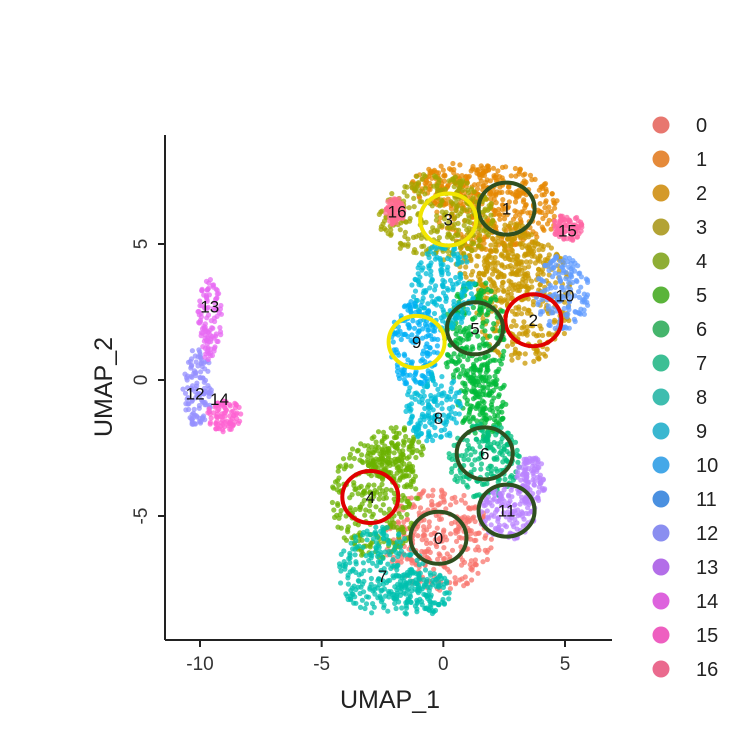 This screenshot has height=745, width=745. What do you see at coordinates (507, 511) in the screenshot?
I see `cluster-label-11: 11` at bounding box center [507, 511].